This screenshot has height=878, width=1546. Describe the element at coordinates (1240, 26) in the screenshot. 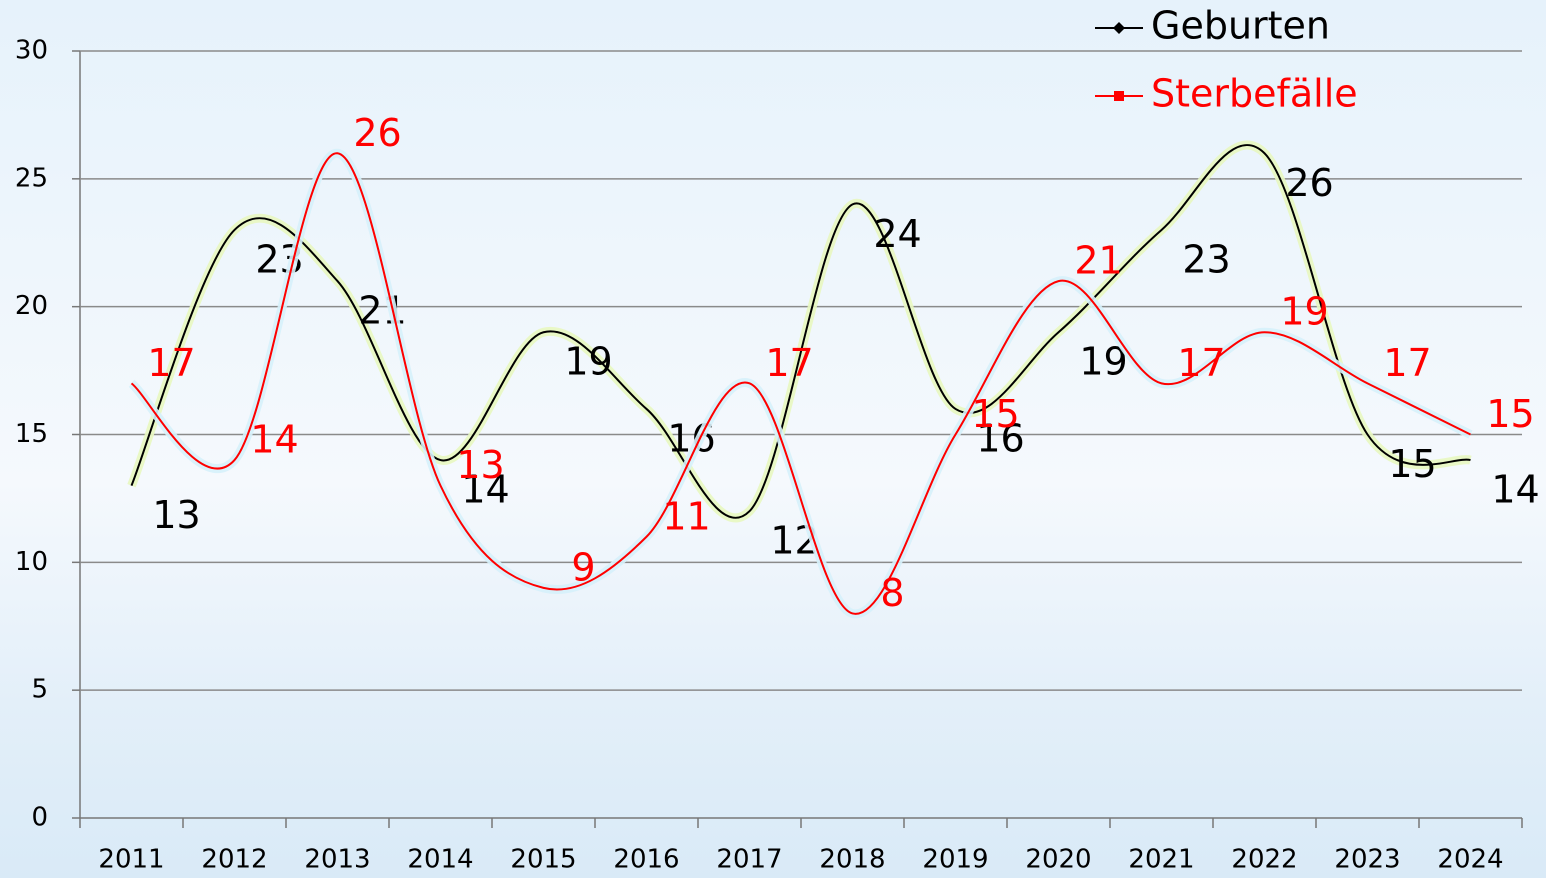

I see `legend-label: Geburten` at that location.